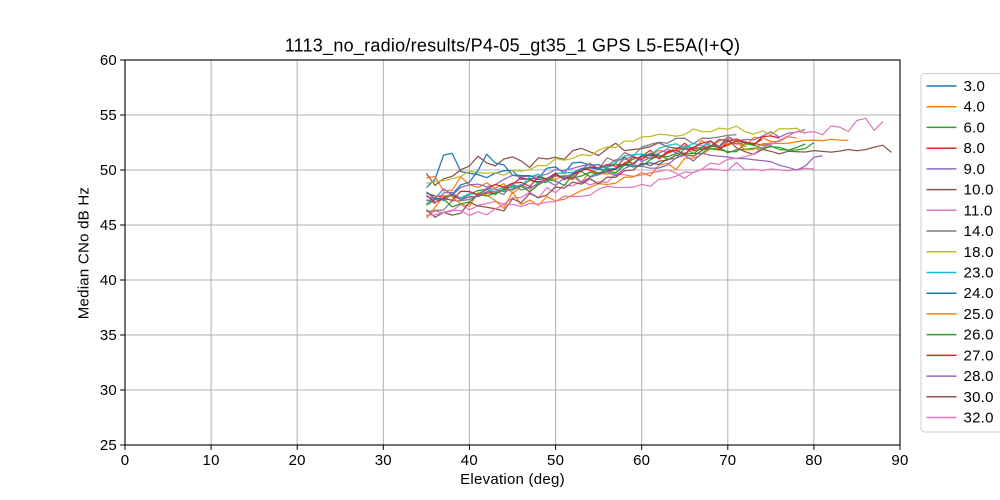  What do you see at coordinates (979, 252) in the screenshot?
I see `svg-text: 18.0` at bounding box center [979, 252].